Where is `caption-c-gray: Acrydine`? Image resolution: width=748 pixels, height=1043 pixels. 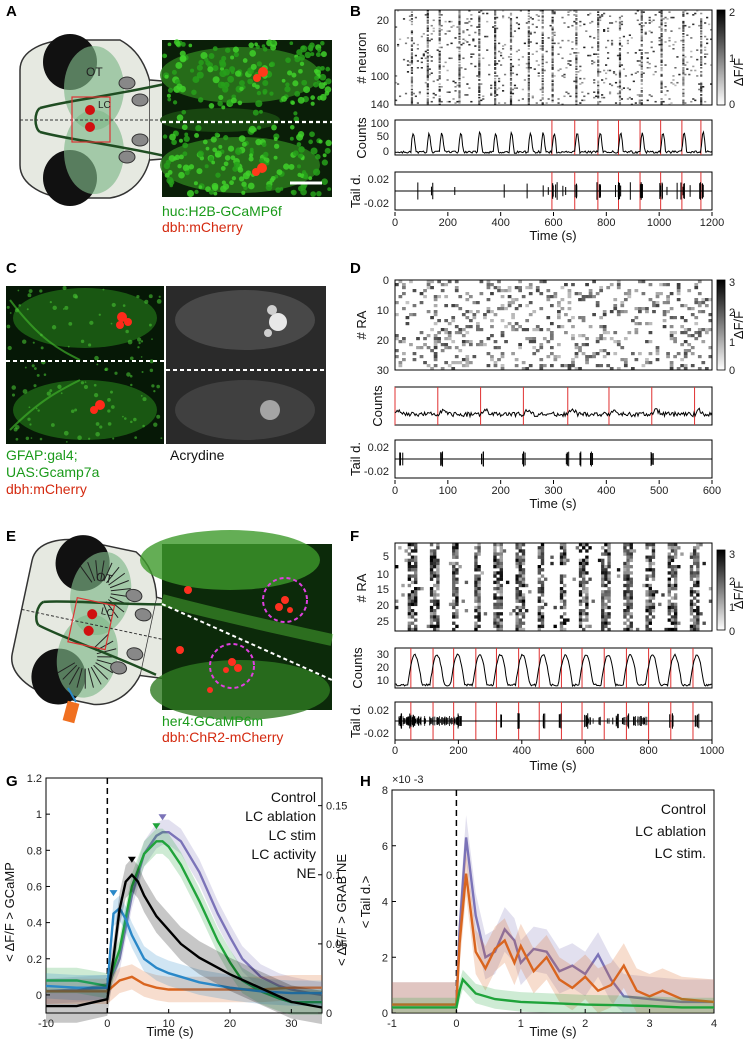 caption-c-gray: Acrydine is located at coordinates (197, 455).